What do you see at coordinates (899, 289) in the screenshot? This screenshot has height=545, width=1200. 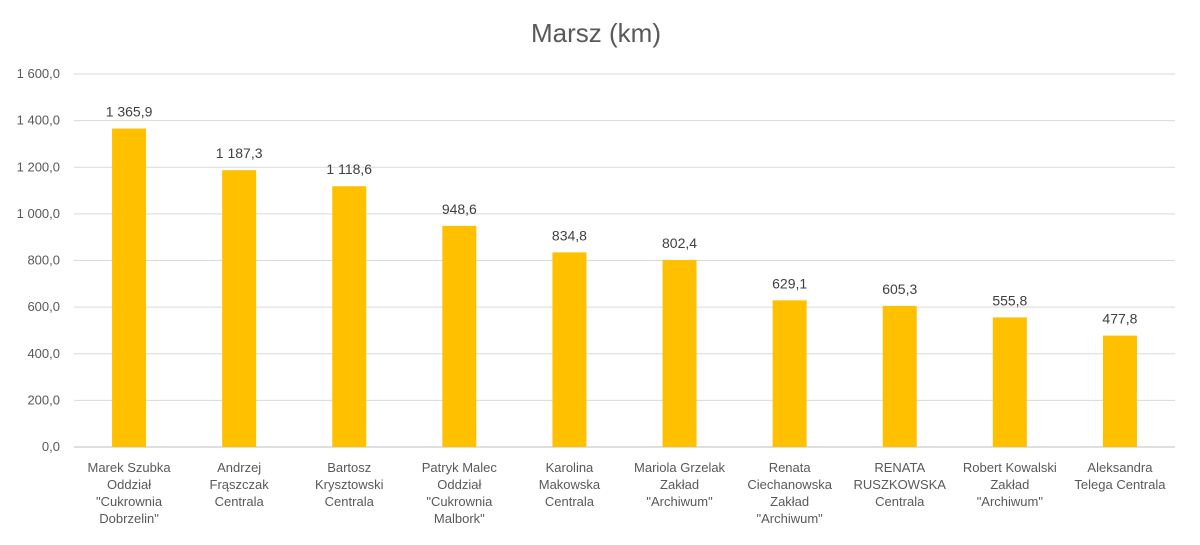 I see `data-label: 605,3` at bounding box center [899, 289].